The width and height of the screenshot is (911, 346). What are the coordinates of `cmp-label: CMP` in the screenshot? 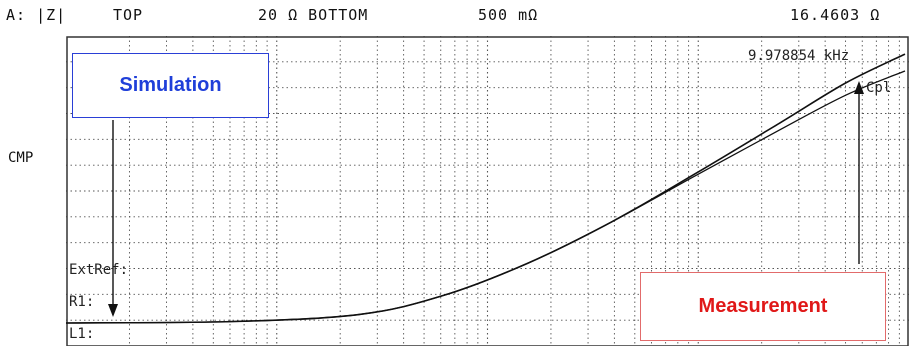 It's located at (21, 158).